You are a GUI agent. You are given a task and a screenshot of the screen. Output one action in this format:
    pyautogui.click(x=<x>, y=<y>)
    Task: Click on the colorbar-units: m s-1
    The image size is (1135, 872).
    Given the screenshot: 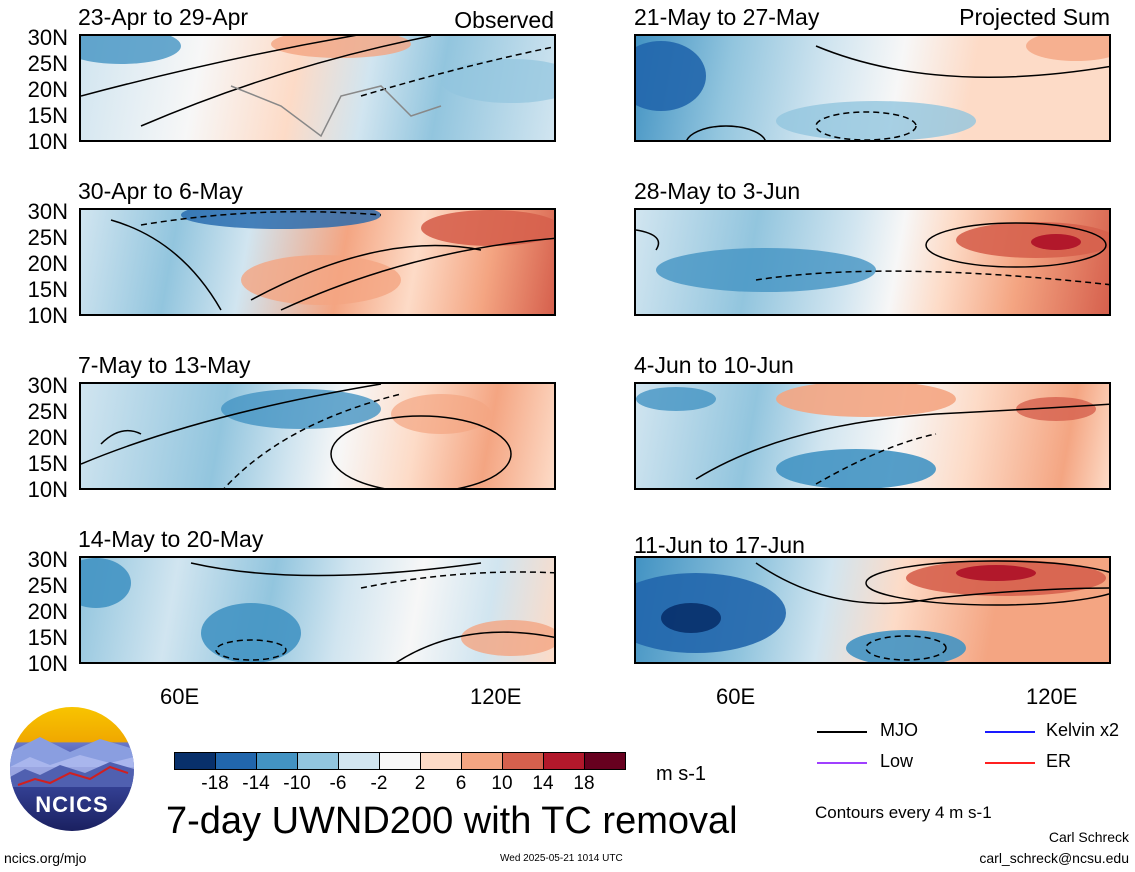 What is the action you would take?
    pyautogui.click(x=681, y=774)
    